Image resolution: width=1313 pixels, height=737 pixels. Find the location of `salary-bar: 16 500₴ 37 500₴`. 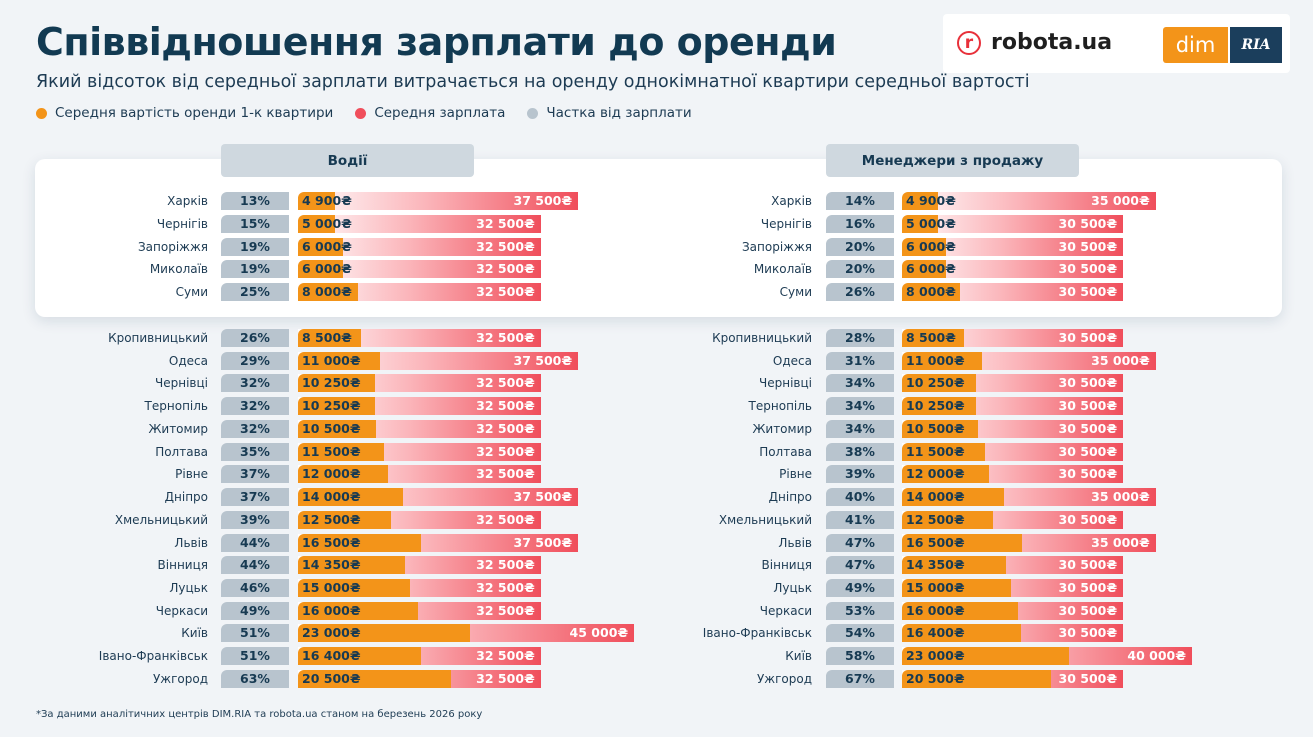

salary-bar: 16 500₴ 37 500₴ is located at coordinates (438, 542).